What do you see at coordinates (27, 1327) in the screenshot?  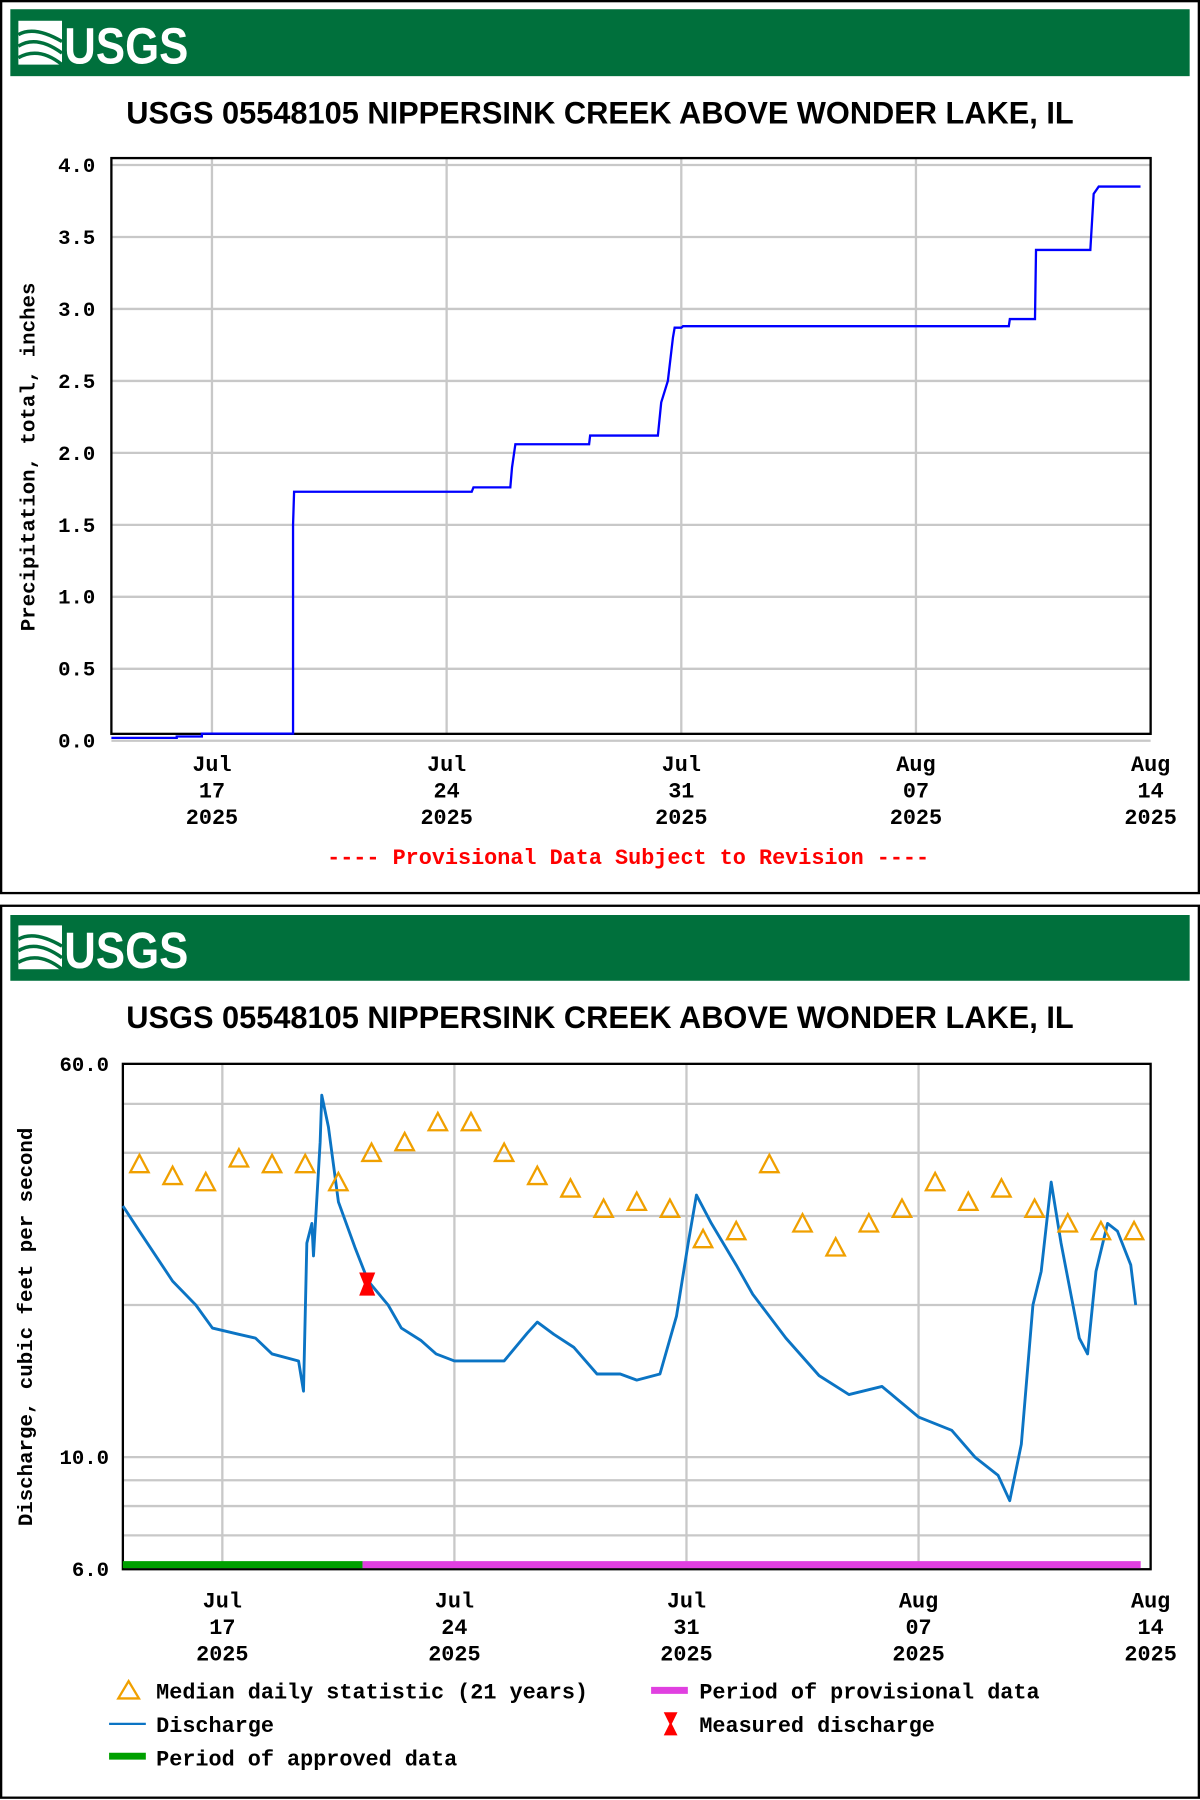 I see `y-axis-label: Discharge, cubic feet per second` at bounding box center [27, 1327].